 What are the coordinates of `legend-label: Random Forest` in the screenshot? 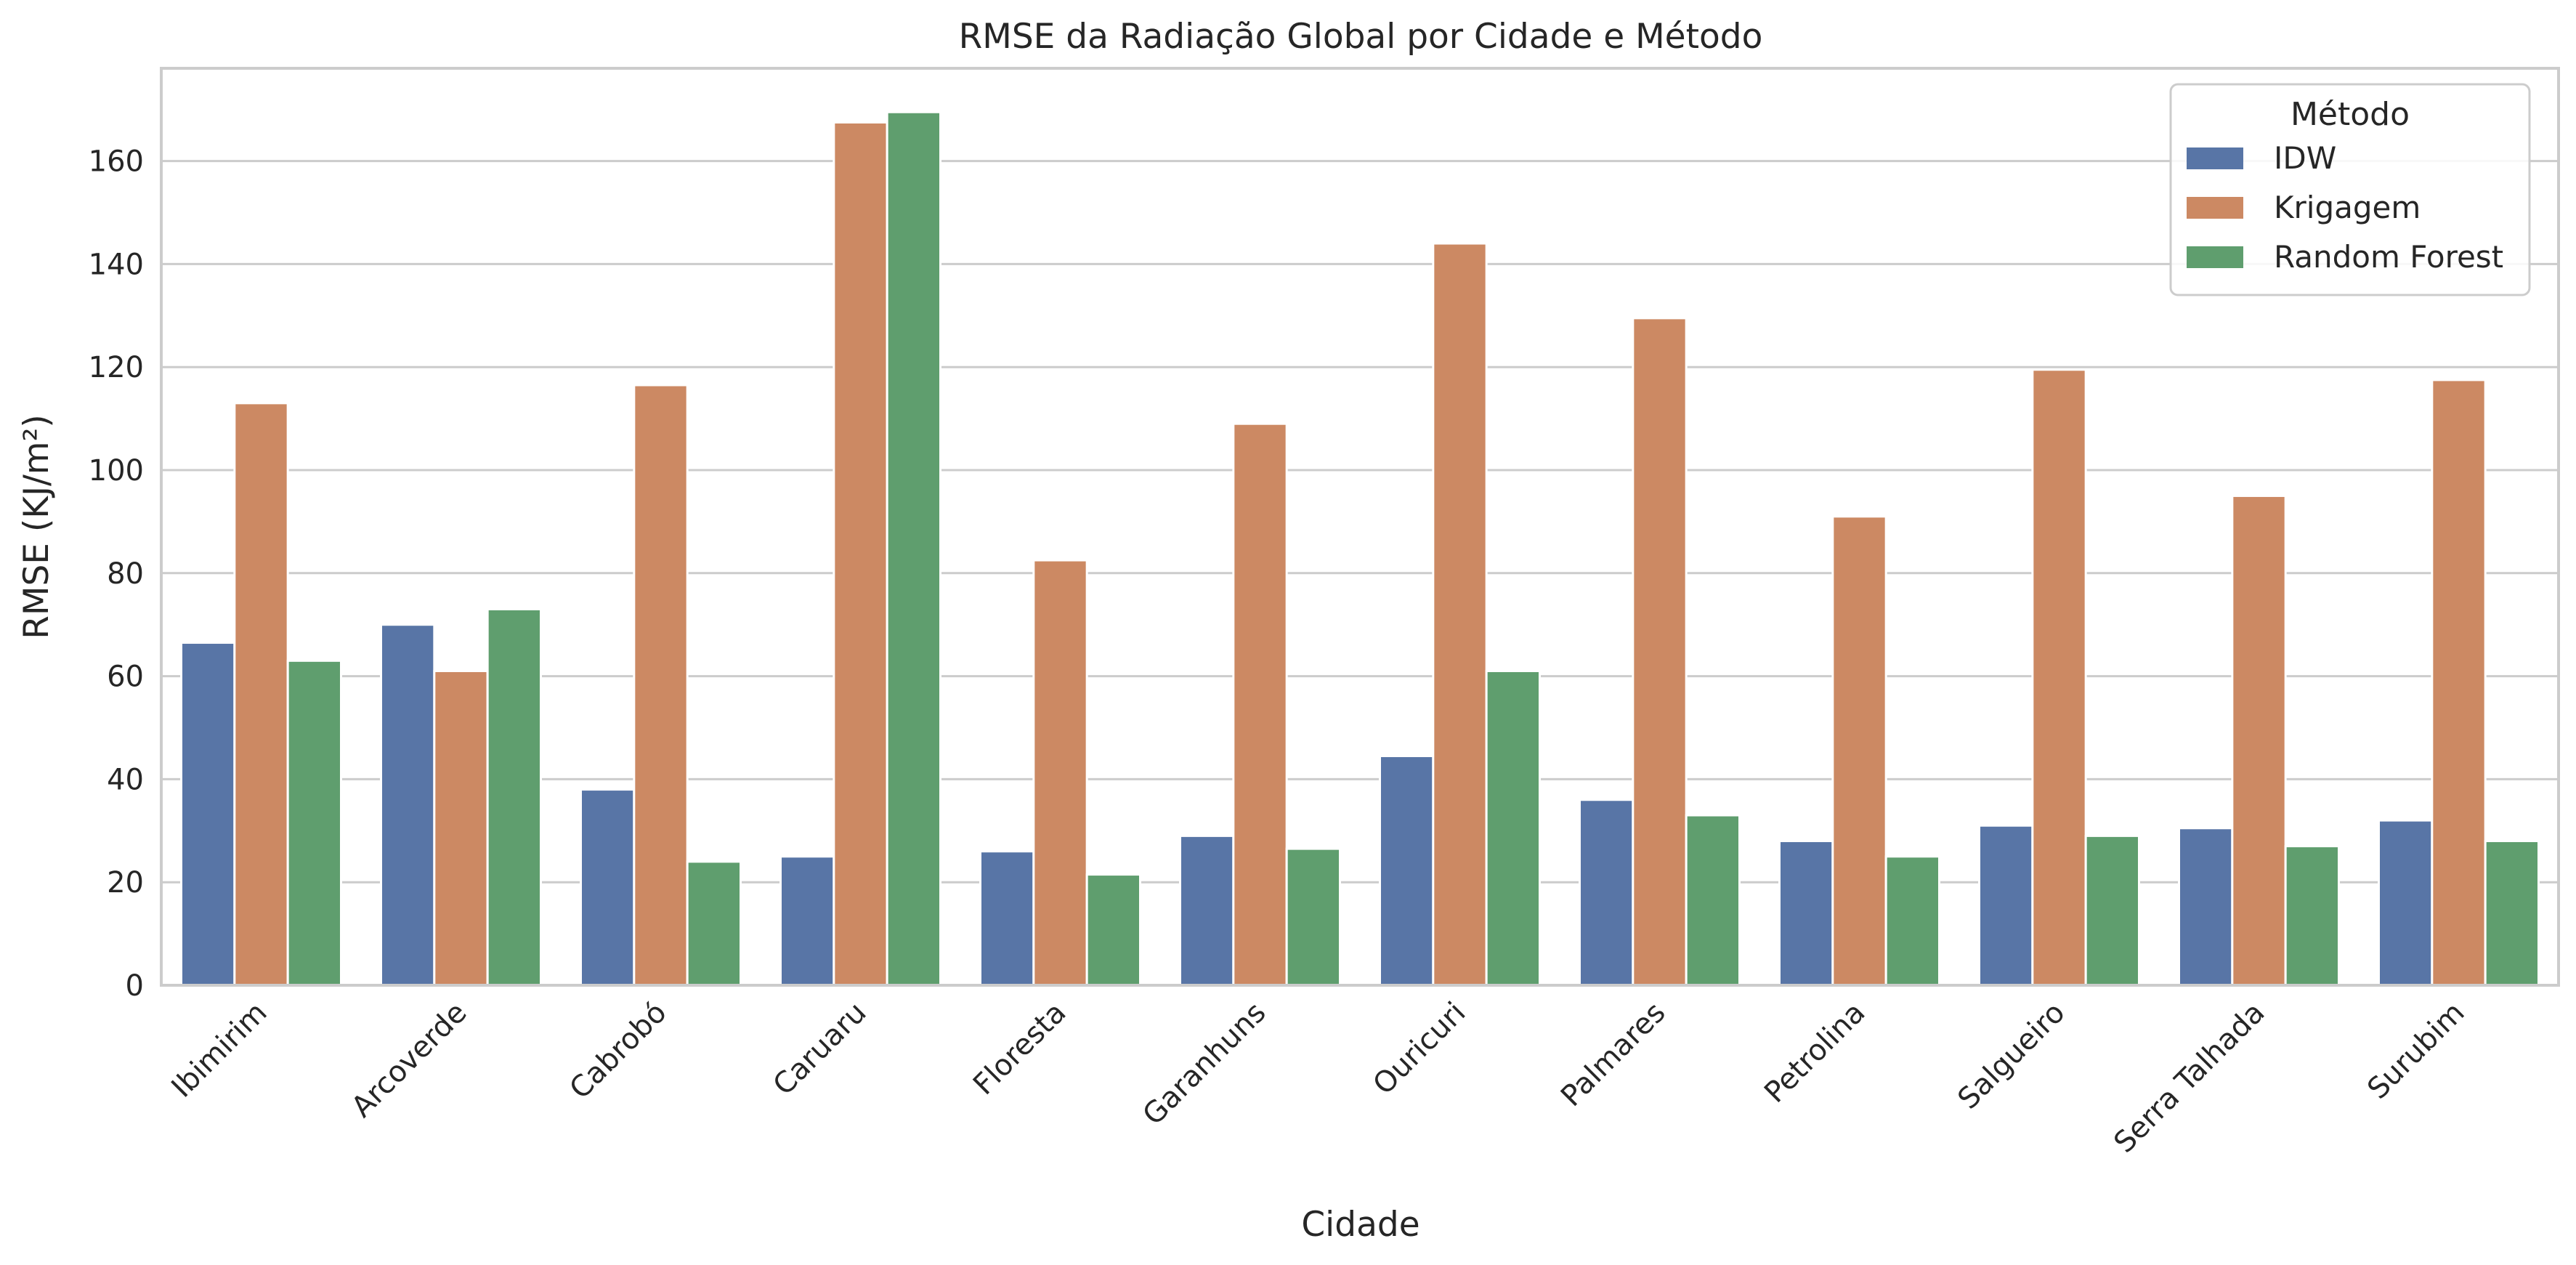 It's located at (2388, 257).